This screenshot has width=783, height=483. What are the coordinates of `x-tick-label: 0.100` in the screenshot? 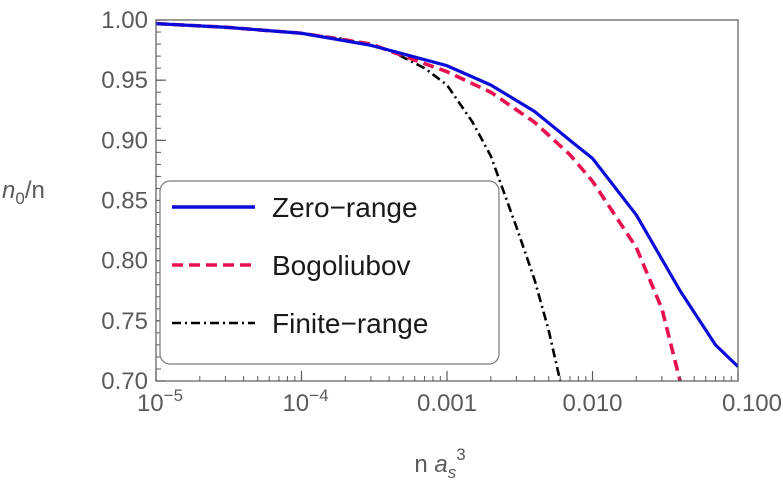 It's located at (752, 403).